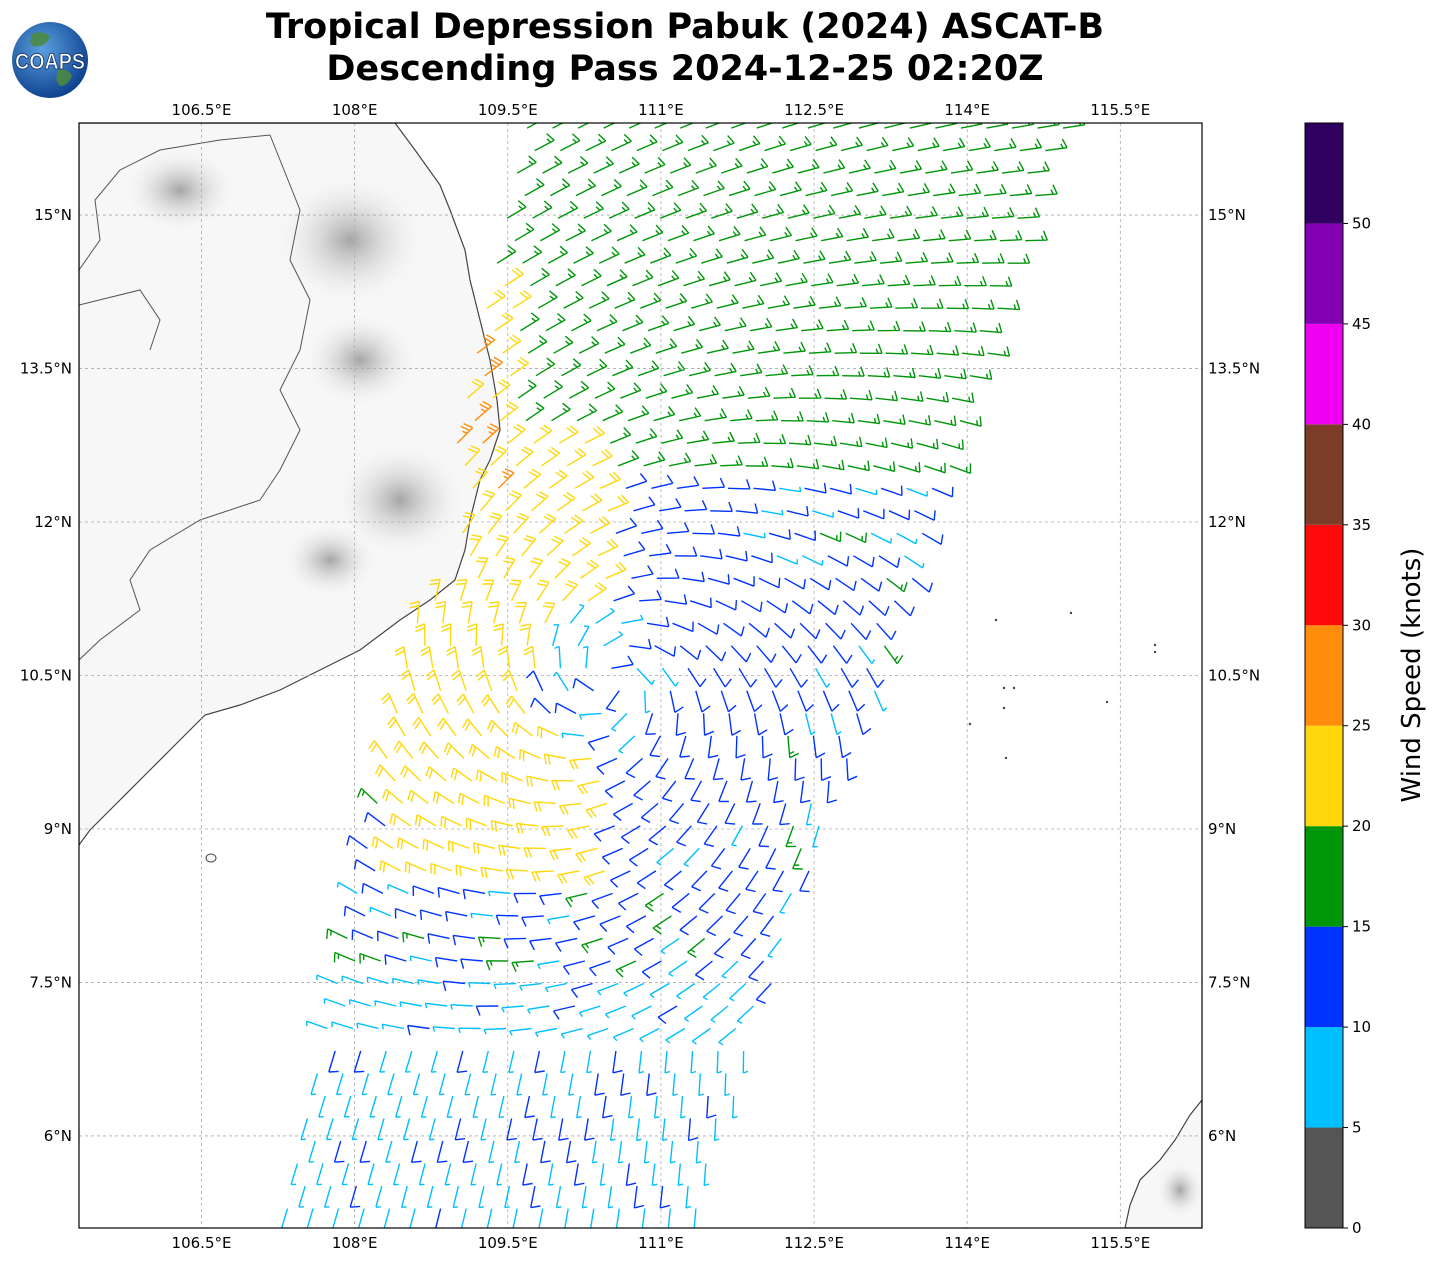 The width and height of the screenshot is (1442, 1264). I want to click on colorbar-tick-label: 20, so click(1361, 826).